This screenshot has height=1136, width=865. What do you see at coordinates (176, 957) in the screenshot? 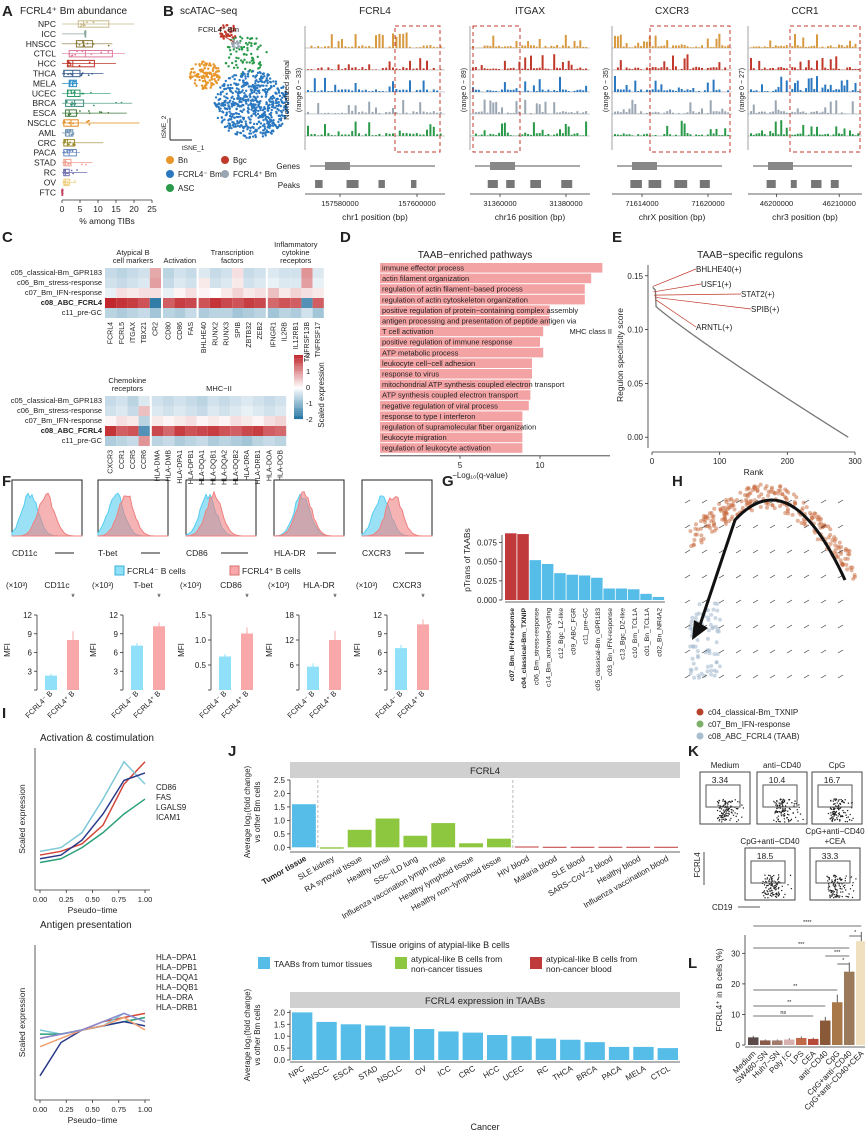
I see `gene-legend-label: HLA−DPA1` at bounding box center [176, 957].